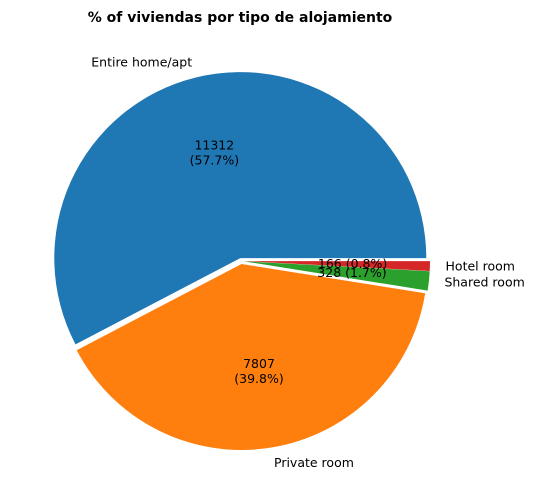 The width and height of the screenshot is (544, 502). What do you see at coordinates (214, 153) in the screenshot?
I see `slice-data-label: 11312 (57.7%)` at bounding box center [214, 153].